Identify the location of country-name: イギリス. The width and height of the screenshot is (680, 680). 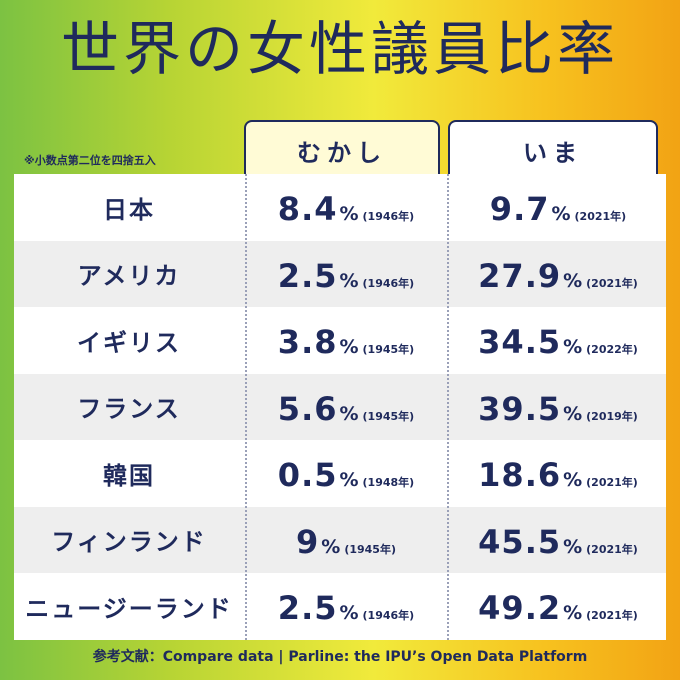
(129, 342).